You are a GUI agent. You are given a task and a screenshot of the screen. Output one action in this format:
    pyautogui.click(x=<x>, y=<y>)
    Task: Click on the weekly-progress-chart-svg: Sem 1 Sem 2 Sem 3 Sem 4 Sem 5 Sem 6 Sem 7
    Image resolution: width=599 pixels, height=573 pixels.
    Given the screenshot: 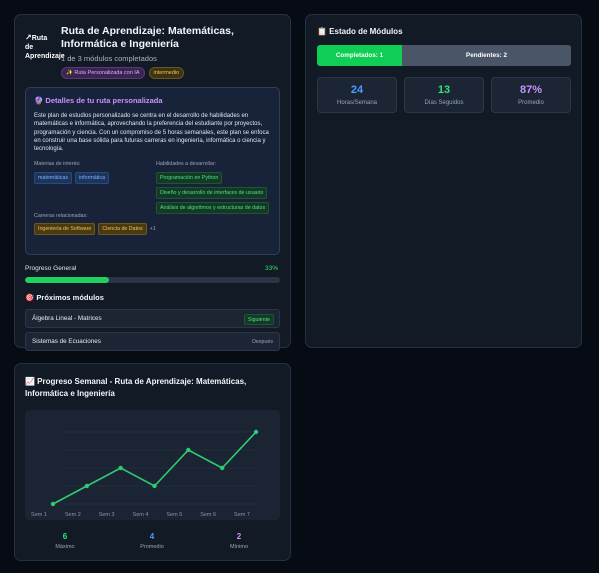 What is the action you would take?
    pyautogui.click(x=145, y=473)
    